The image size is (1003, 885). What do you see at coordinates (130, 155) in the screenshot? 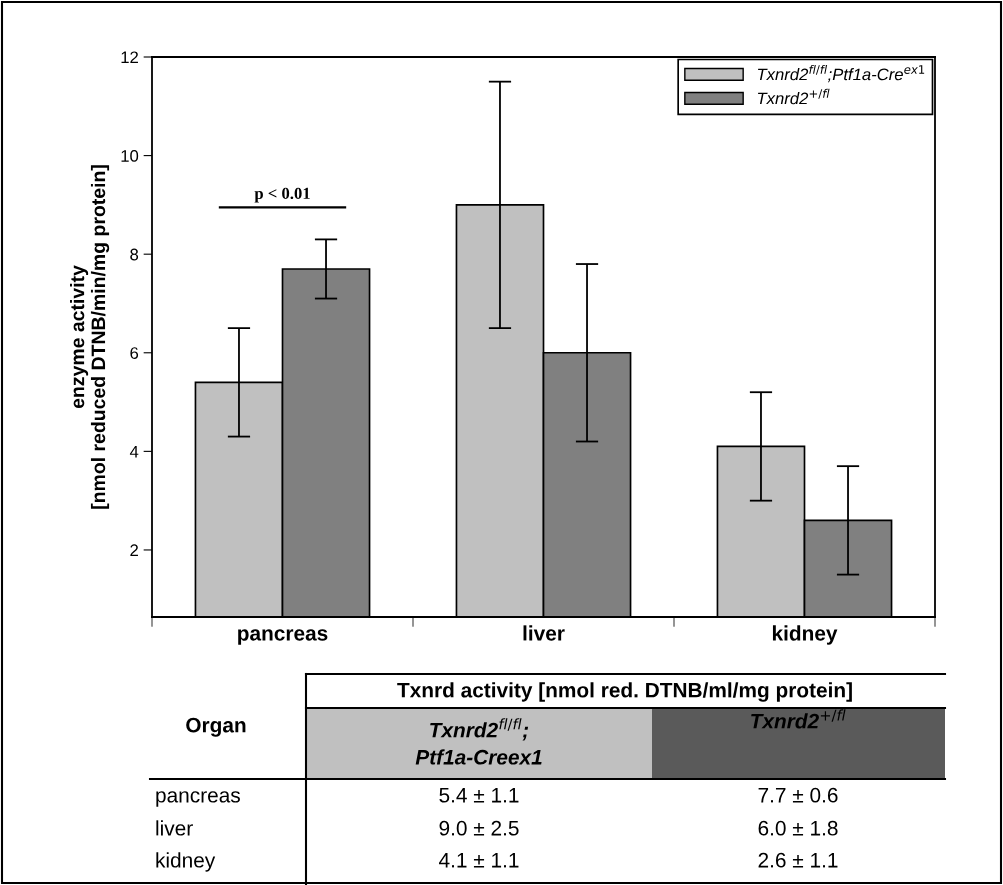
I see `y-tick-label: 10` at bounding box center [130, 155].